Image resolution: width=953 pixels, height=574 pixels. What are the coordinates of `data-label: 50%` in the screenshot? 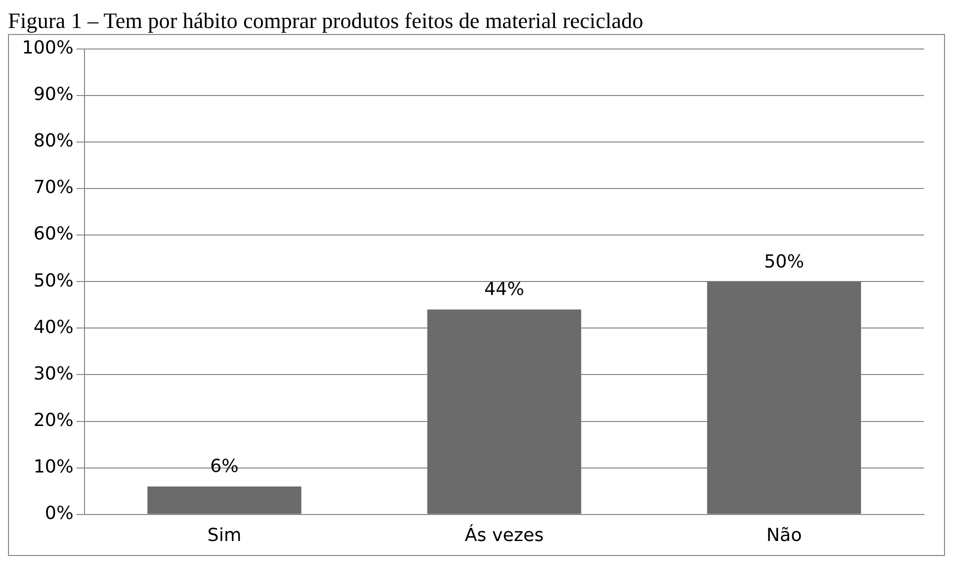 It's located at (784, 261).